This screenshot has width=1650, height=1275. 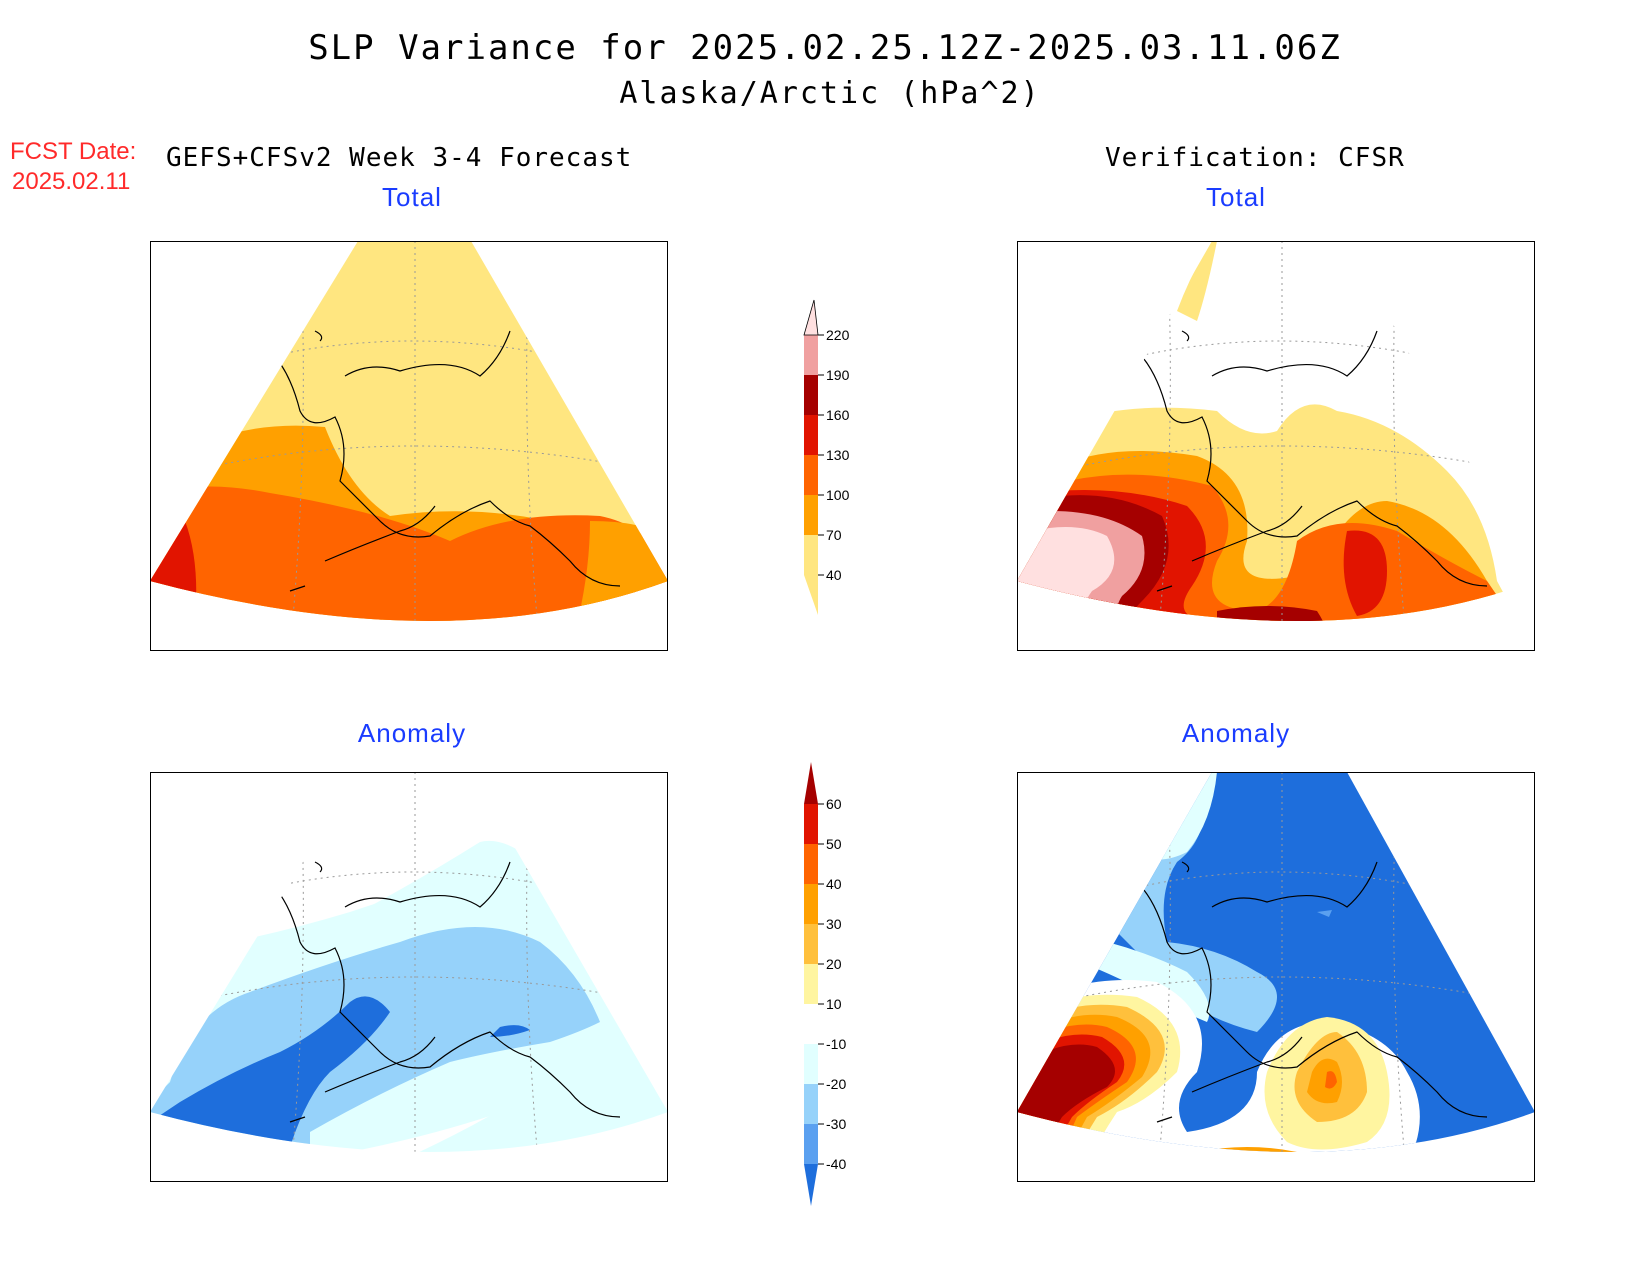 What do you see at coordinates (1255, 158) in the screenshot?
I see `verification-column-title: Verification: CFSR` at bounding box center [1255, 158].